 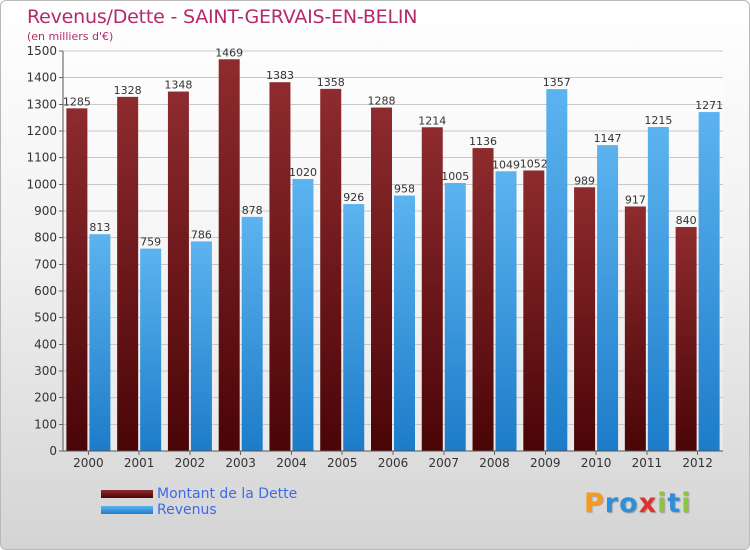 I want to click on data-label-revenue: 1049, so click(x=506, y=164).